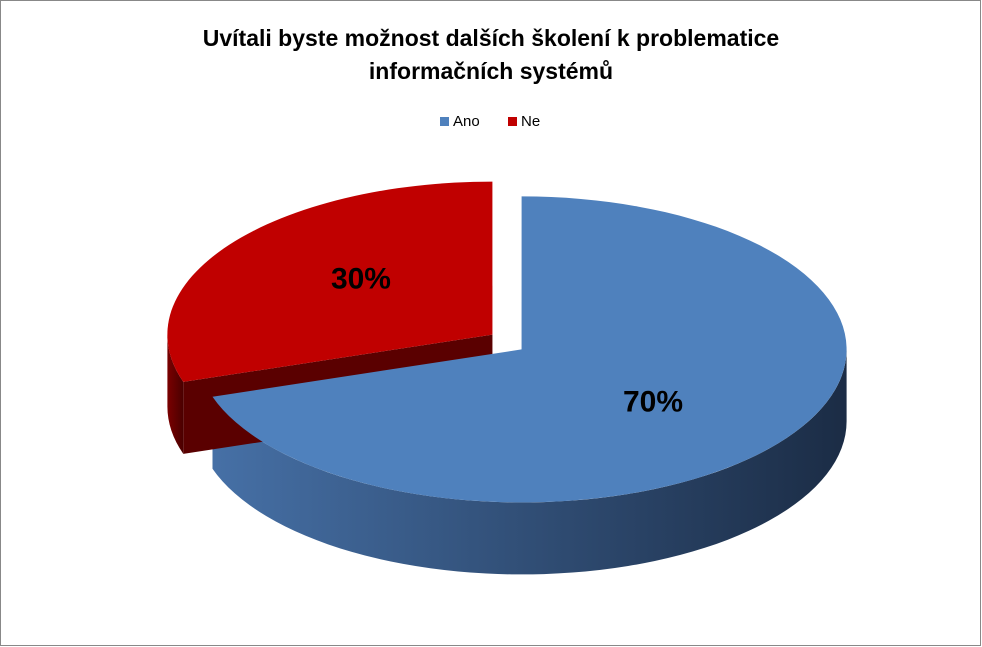 Image resolution: width=982 pixels, height=647 pixels. I want to click on slice-side, so click(175, 394).